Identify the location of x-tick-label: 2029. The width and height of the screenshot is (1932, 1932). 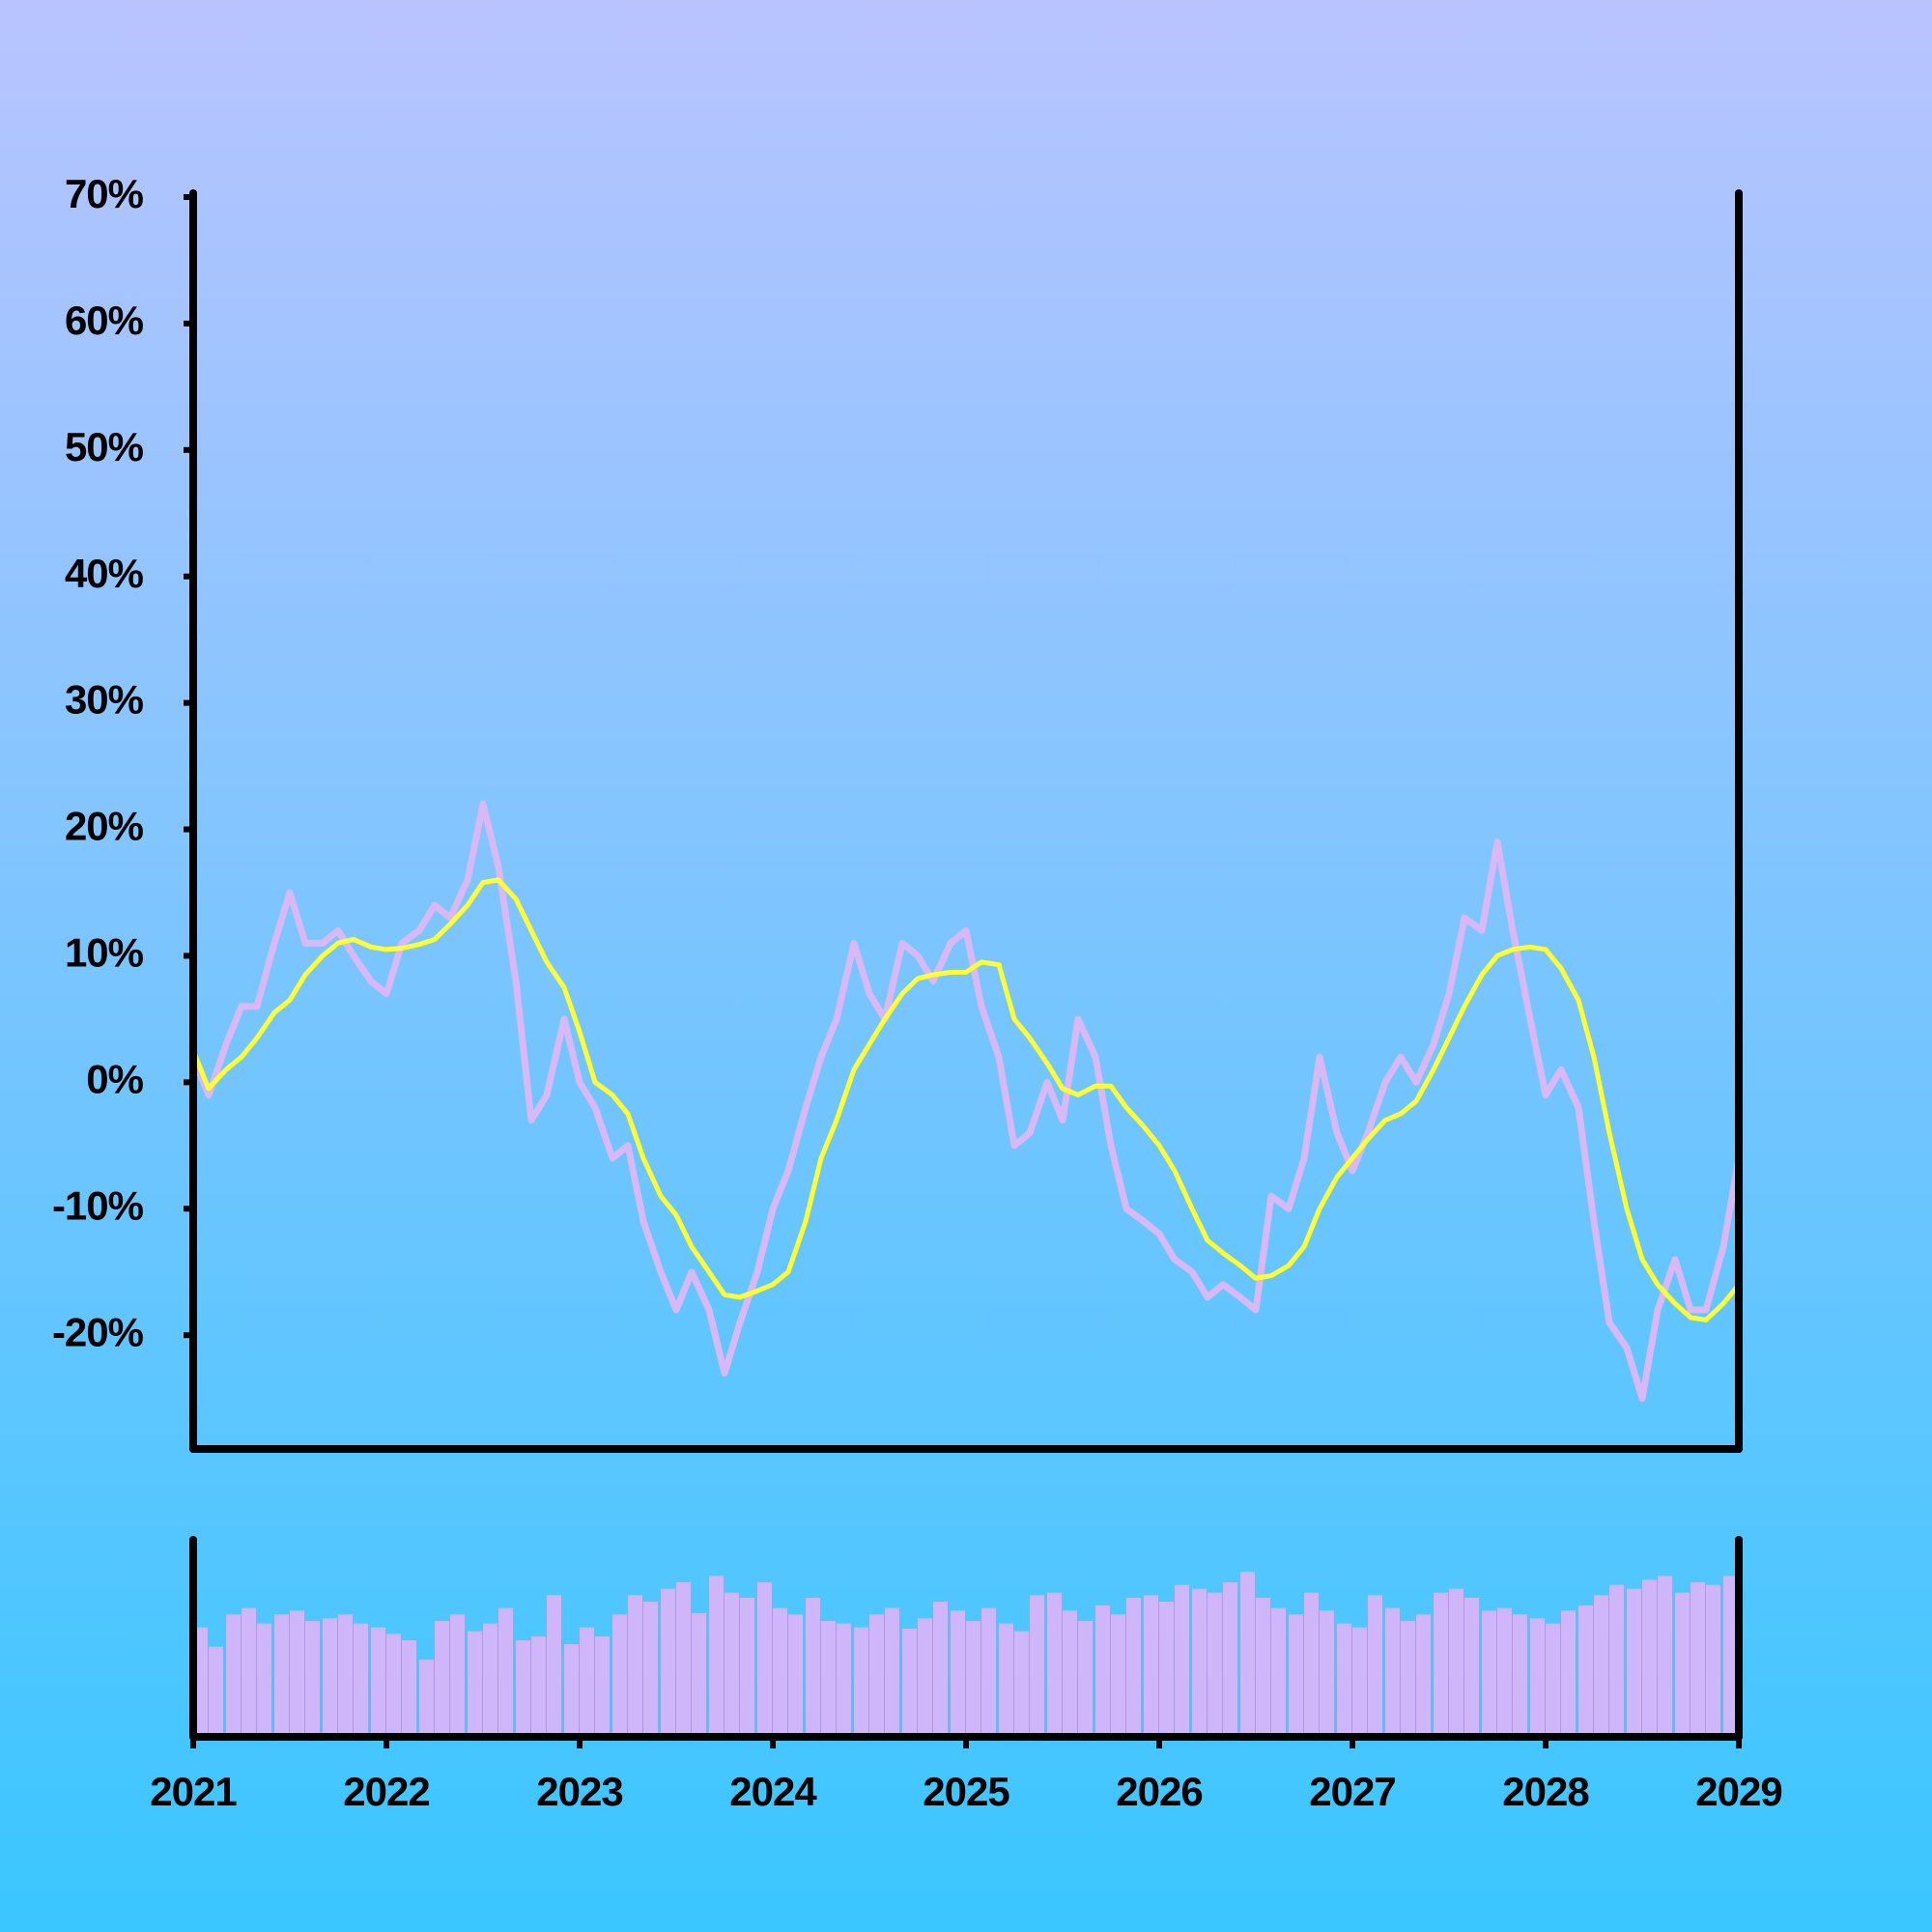
(1738, 1791).